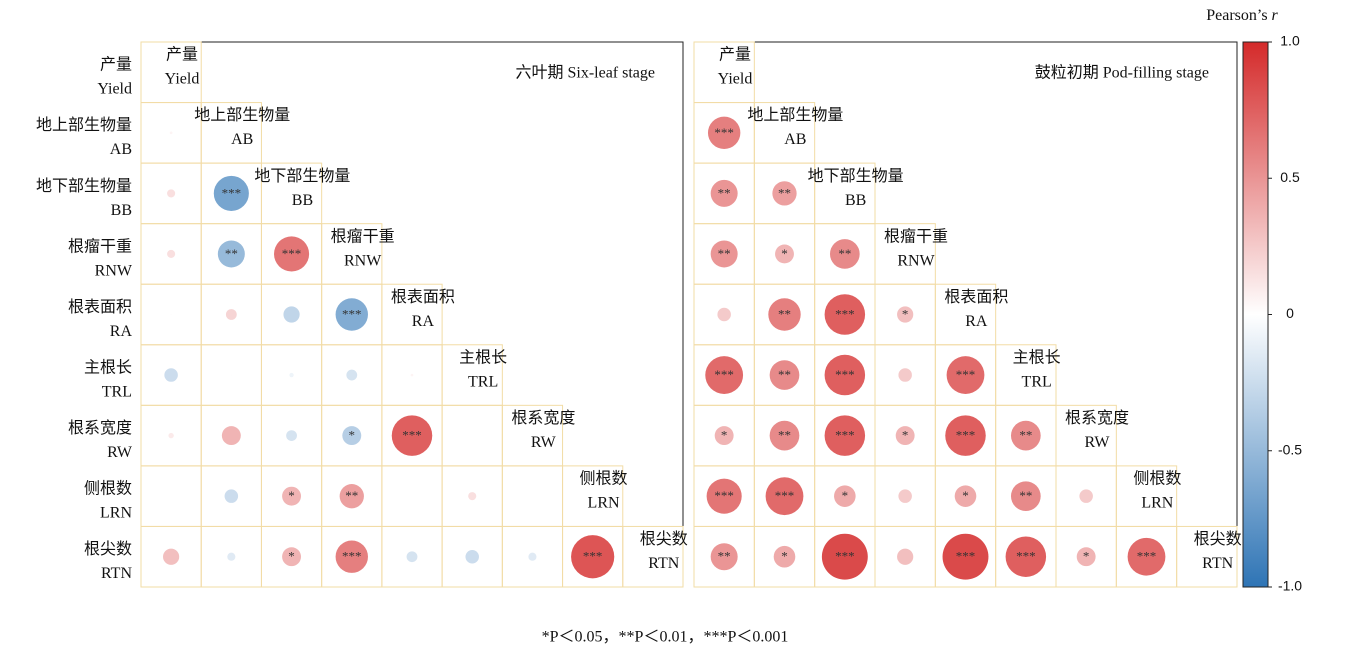 The image size is (1348, 664). What do you see at coordinates (84, 186) in the screenshot?
I see `row-label: 地下部生物量` at bounding box center [84, 186].